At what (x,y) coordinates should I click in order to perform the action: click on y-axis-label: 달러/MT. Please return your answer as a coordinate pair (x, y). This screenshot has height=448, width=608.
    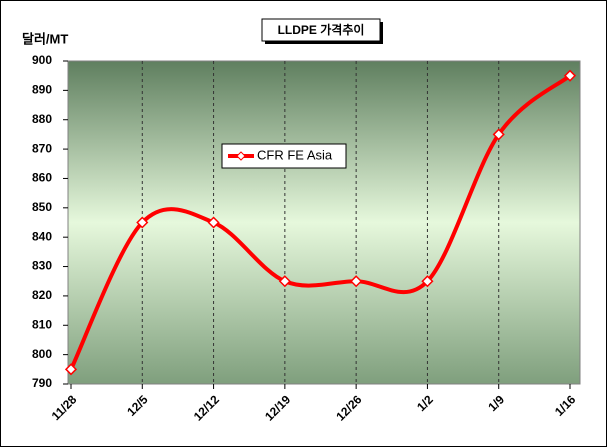
    Looking at the image, I should click on (45, 38).